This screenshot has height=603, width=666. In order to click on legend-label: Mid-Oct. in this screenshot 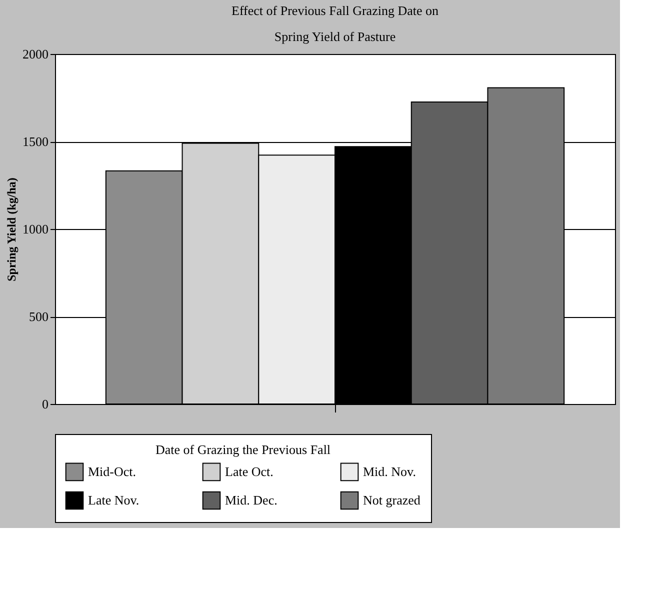, I will do `click(112, 471)`.